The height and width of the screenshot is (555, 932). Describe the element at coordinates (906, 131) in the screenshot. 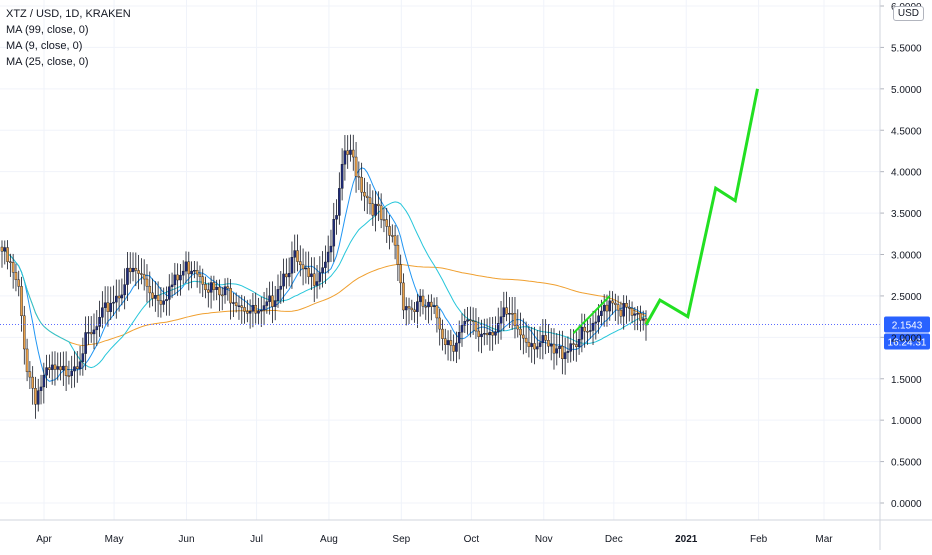

I see `y-tick-label: 4.5000` at that location.